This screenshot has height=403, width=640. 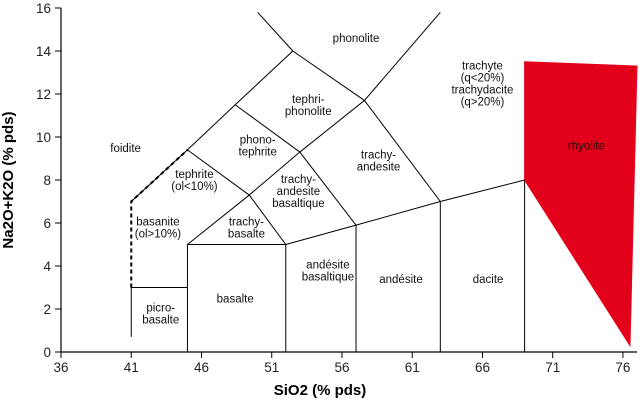 What do you see at coordinates (235, 299) in the screenshot?
I see `field-label-basalte: basalte` at bounding box center [235, 299].